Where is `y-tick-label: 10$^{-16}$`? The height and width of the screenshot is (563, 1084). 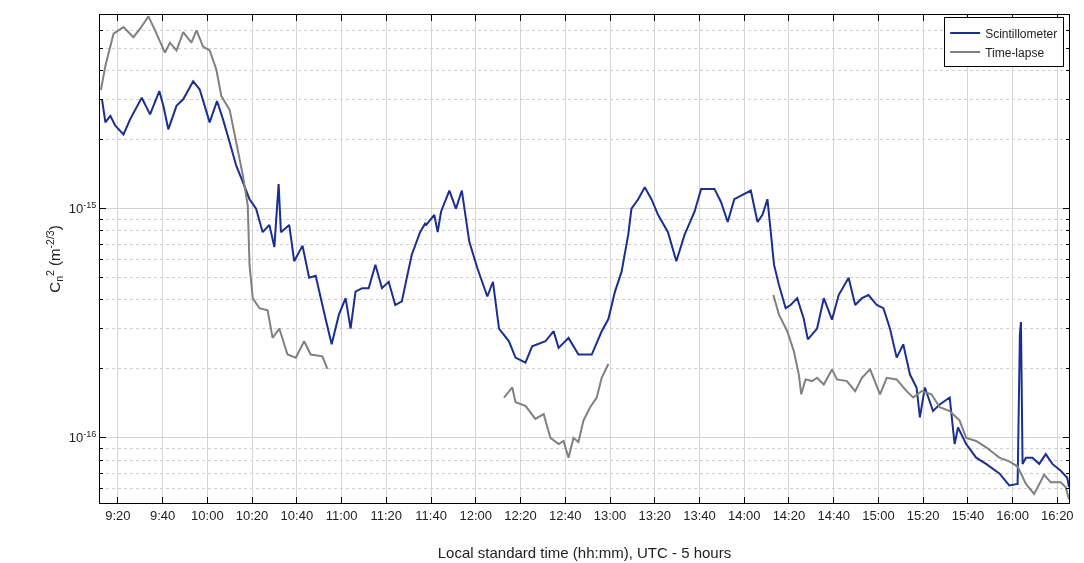
y-tick-label: 10$^{-16}$ is located at coordinates (82, 437).